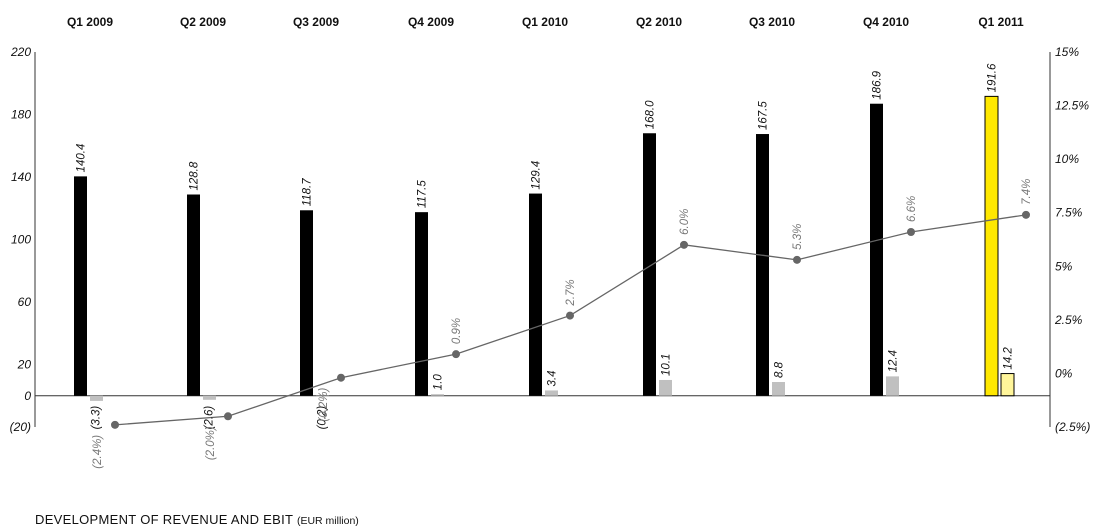 The image size is (1099, 530). What do you see at coordinates (571, 292) in the screenshot?
I see `ebit-margin-label: 2.7%` at bounding box center [571, 292].